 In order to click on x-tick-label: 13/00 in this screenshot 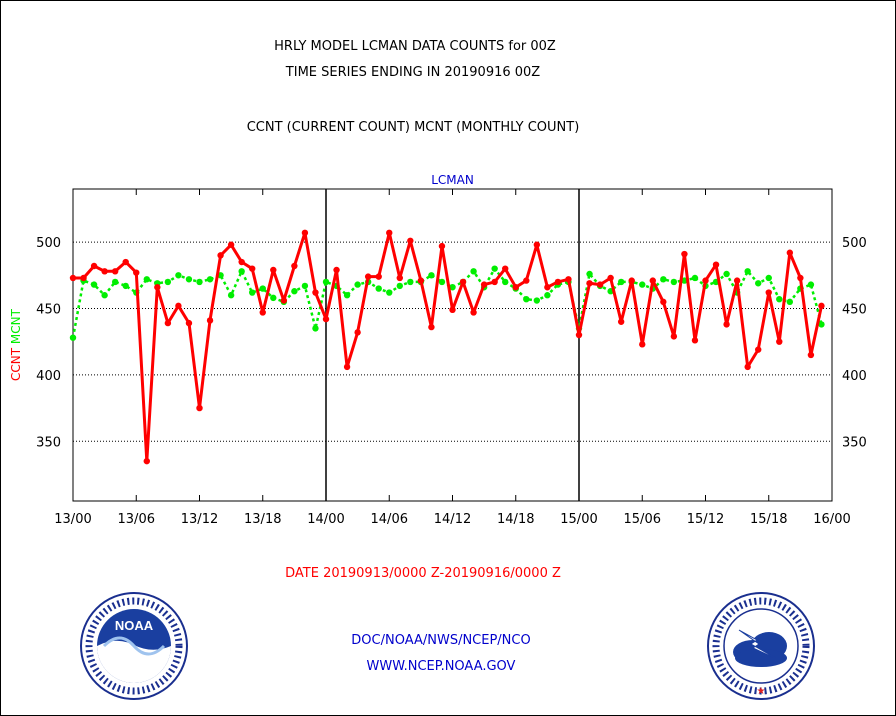, I will do `click(72, 519)`.